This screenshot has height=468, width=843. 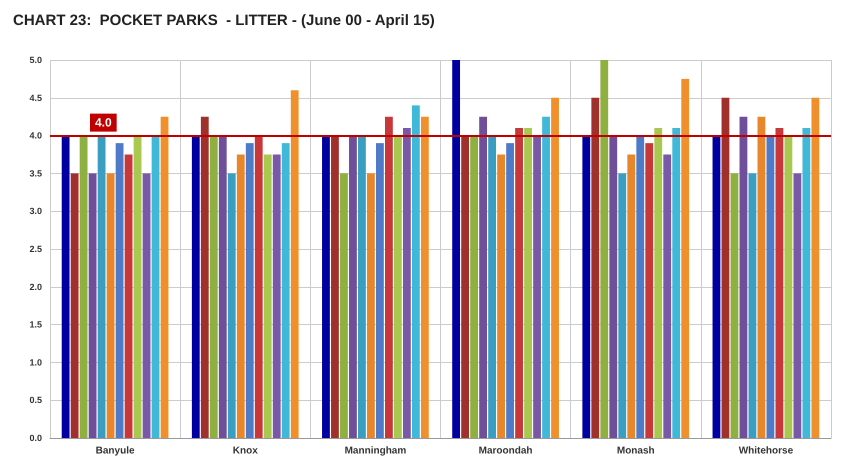 I want to click on x-tick-label: Whitehorse, so click(x=766, y=451).